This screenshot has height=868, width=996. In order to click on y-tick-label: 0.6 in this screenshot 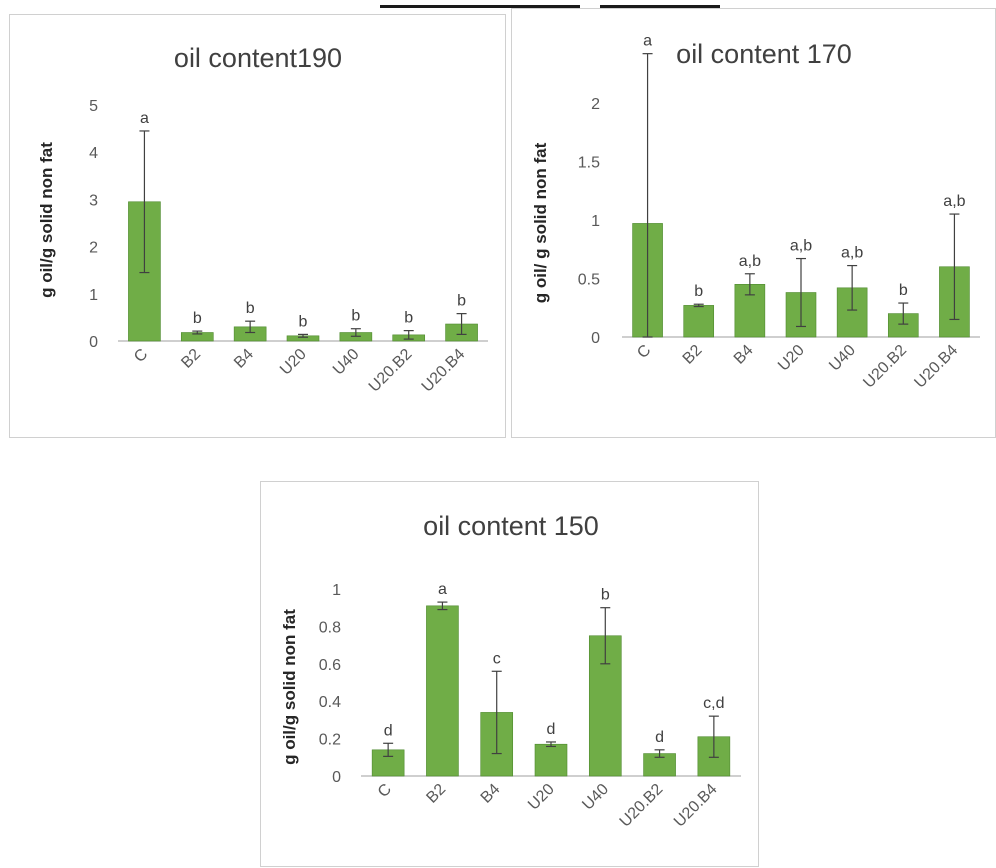, I will do `click(330, 665)`.